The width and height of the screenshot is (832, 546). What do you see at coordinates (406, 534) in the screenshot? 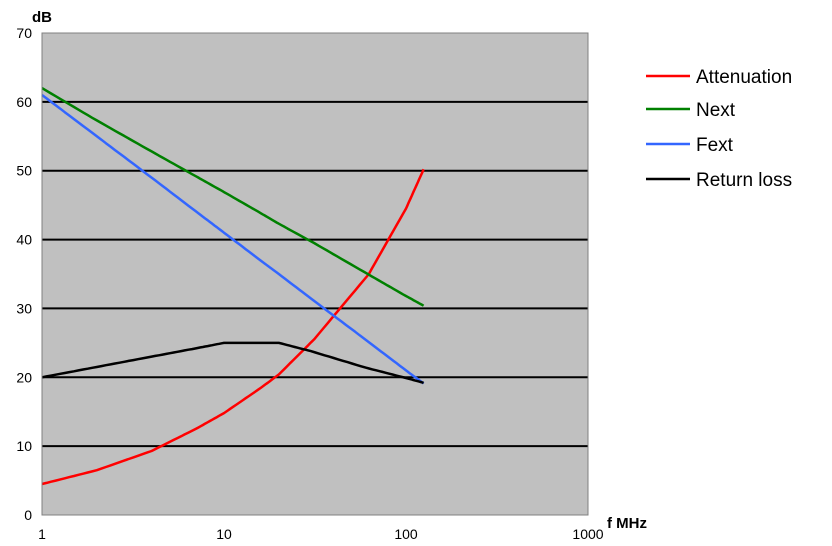
I see `x-tick-label: 100` at bounding box center [406, 534].